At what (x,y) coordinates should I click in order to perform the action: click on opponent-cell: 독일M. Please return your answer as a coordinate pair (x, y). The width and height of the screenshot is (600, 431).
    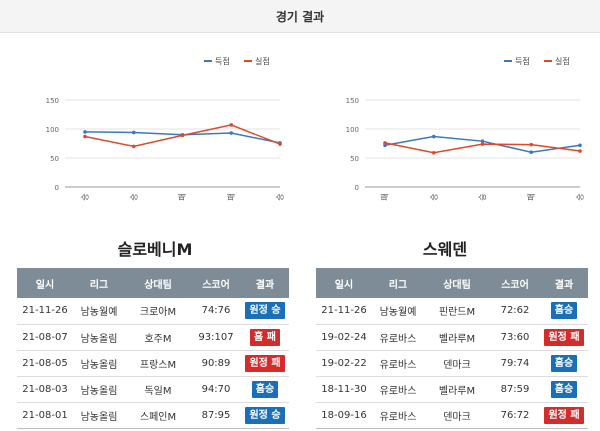
    Looking at the image, I should click on (158, 389).